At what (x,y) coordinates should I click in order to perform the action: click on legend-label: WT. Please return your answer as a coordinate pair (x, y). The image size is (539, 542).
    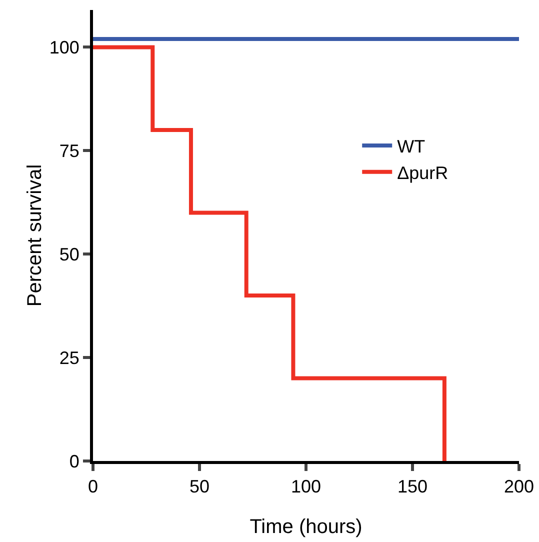
    Looking at the image, I should click on (411, 146).